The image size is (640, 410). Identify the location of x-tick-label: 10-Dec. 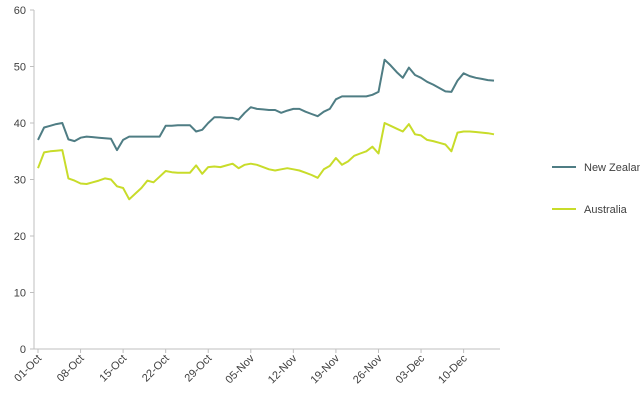
(453, 369).